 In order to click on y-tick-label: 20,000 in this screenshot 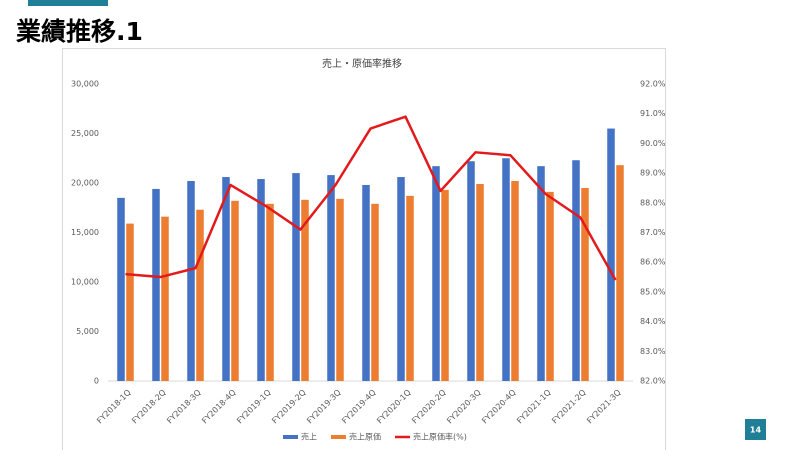, I will do `click(85, 183)`.